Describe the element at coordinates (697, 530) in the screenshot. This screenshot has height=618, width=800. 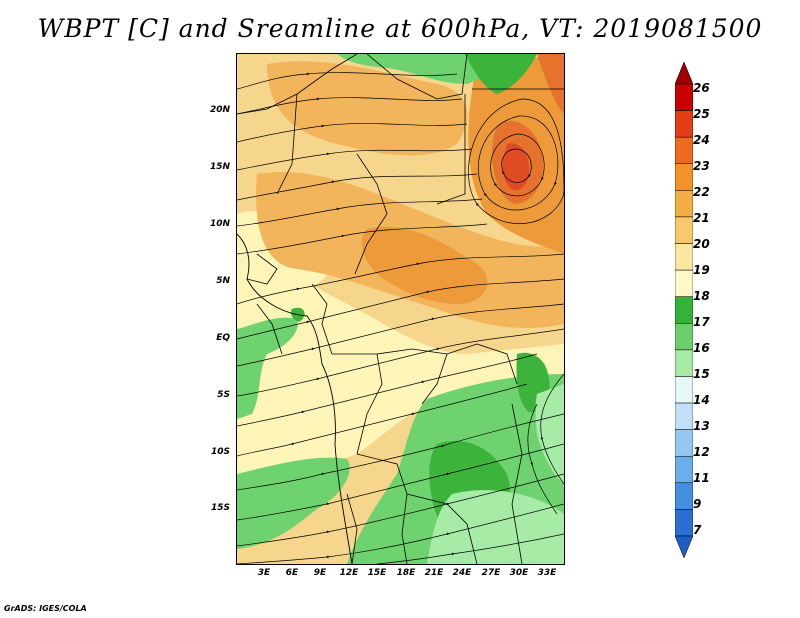
I see `colorbar-label-7: 7` at that location.